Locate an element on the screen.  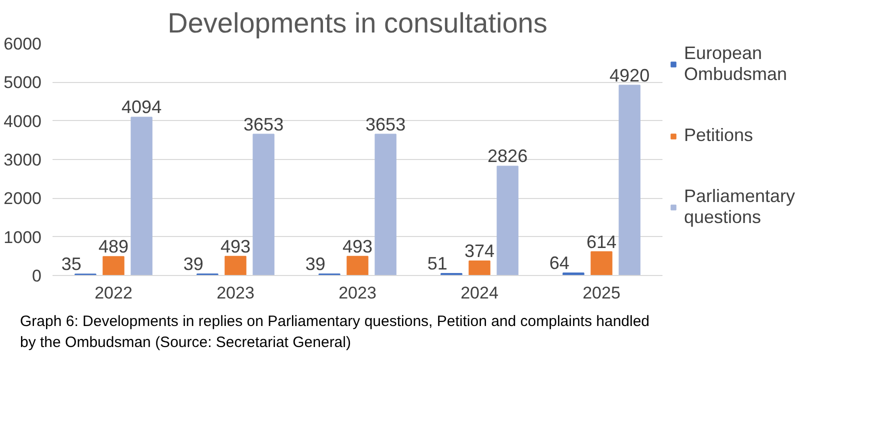
data-label: 4094 is located at coordinates (142, 107).